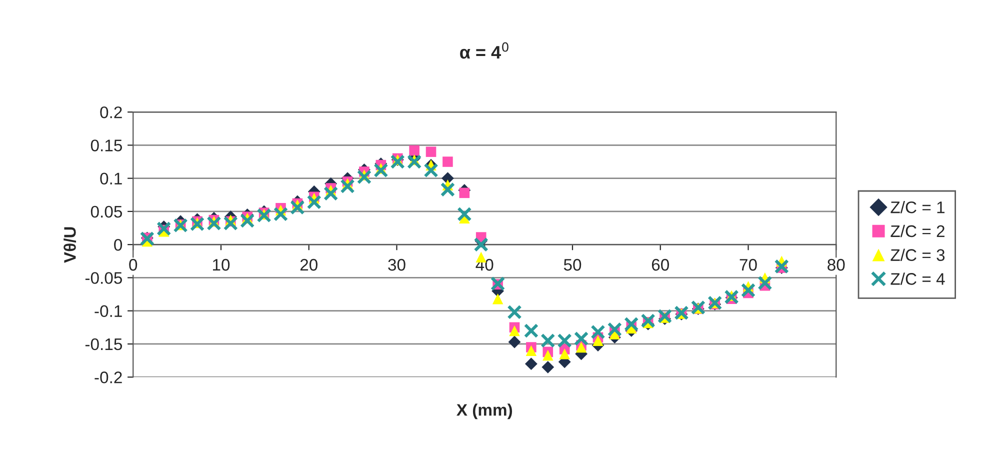  I want to click on chart-title: α = 4$^{0}$, so click(484, 50).